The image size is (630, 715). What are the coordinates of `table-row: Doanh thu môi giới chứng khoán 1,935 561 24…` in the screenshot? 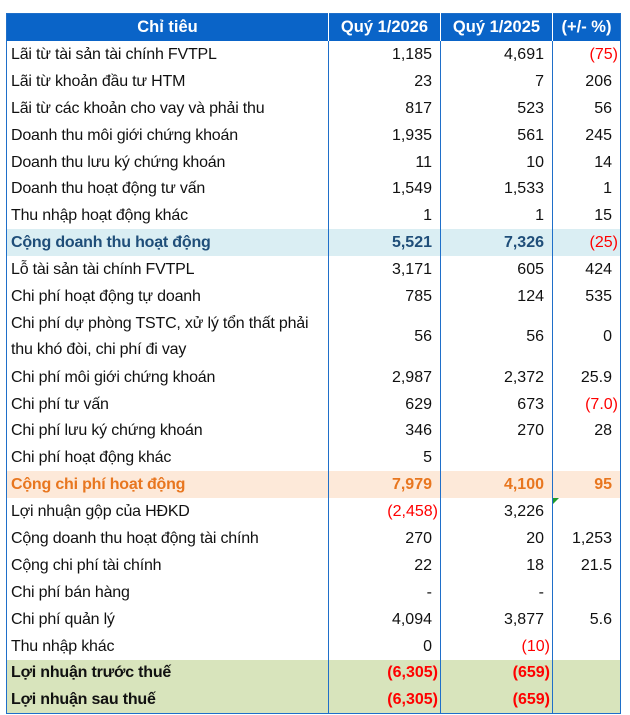 It's located at (314, 135).